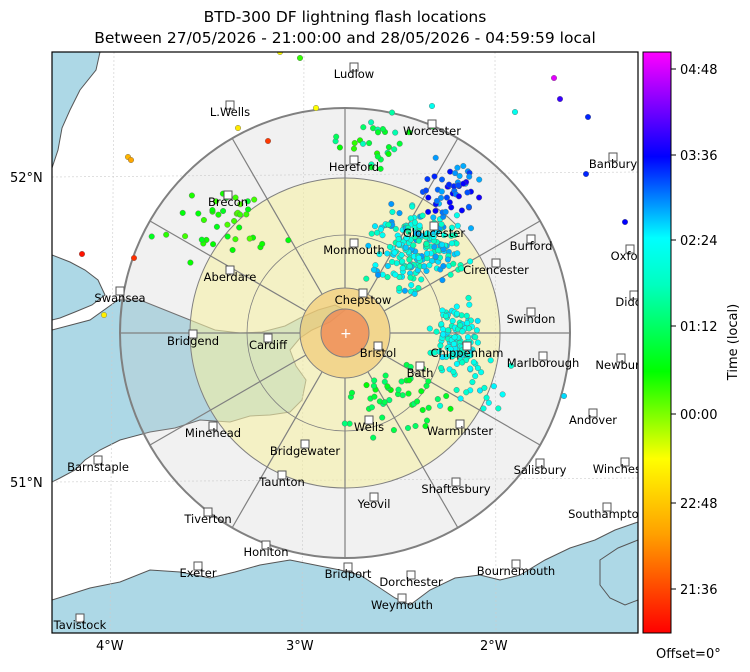  Describe the element at coordinates (402, 605) in the screenshot. I see `town-label: Weymouth` at that location.